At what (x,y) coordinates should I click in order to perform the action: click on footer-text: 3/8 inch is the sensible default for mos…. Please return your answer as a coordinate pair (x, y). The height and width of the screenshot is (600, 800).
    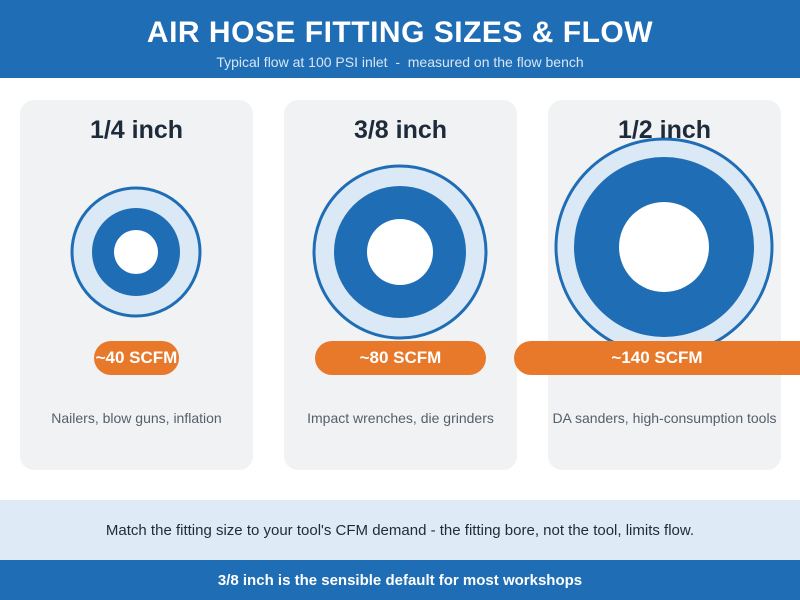
    Looking at the image, I should click on (400, 580).